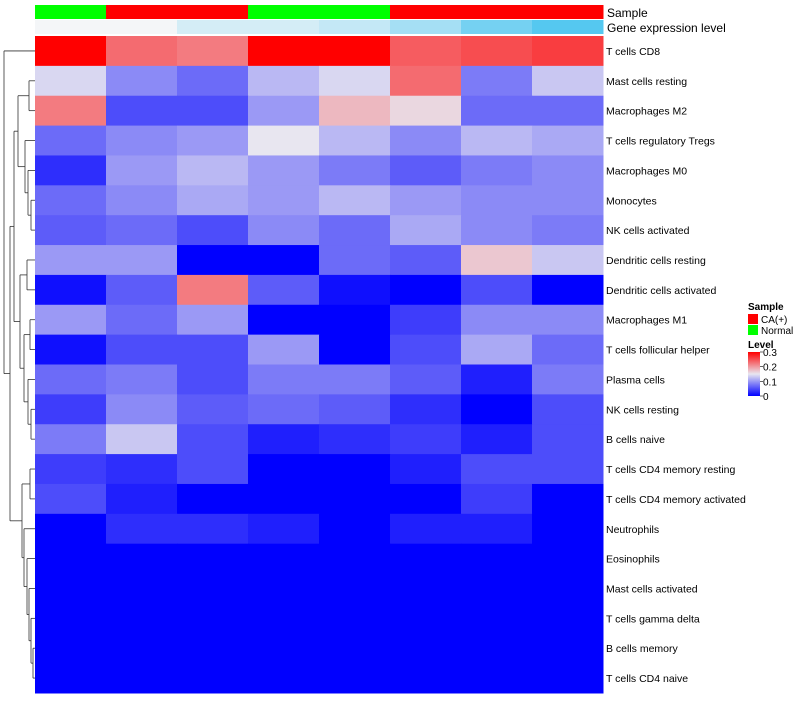  Describe the element at coordinates (661, 291) in the screenshot. I see `row-label: Dendritic cells activated` at that location.